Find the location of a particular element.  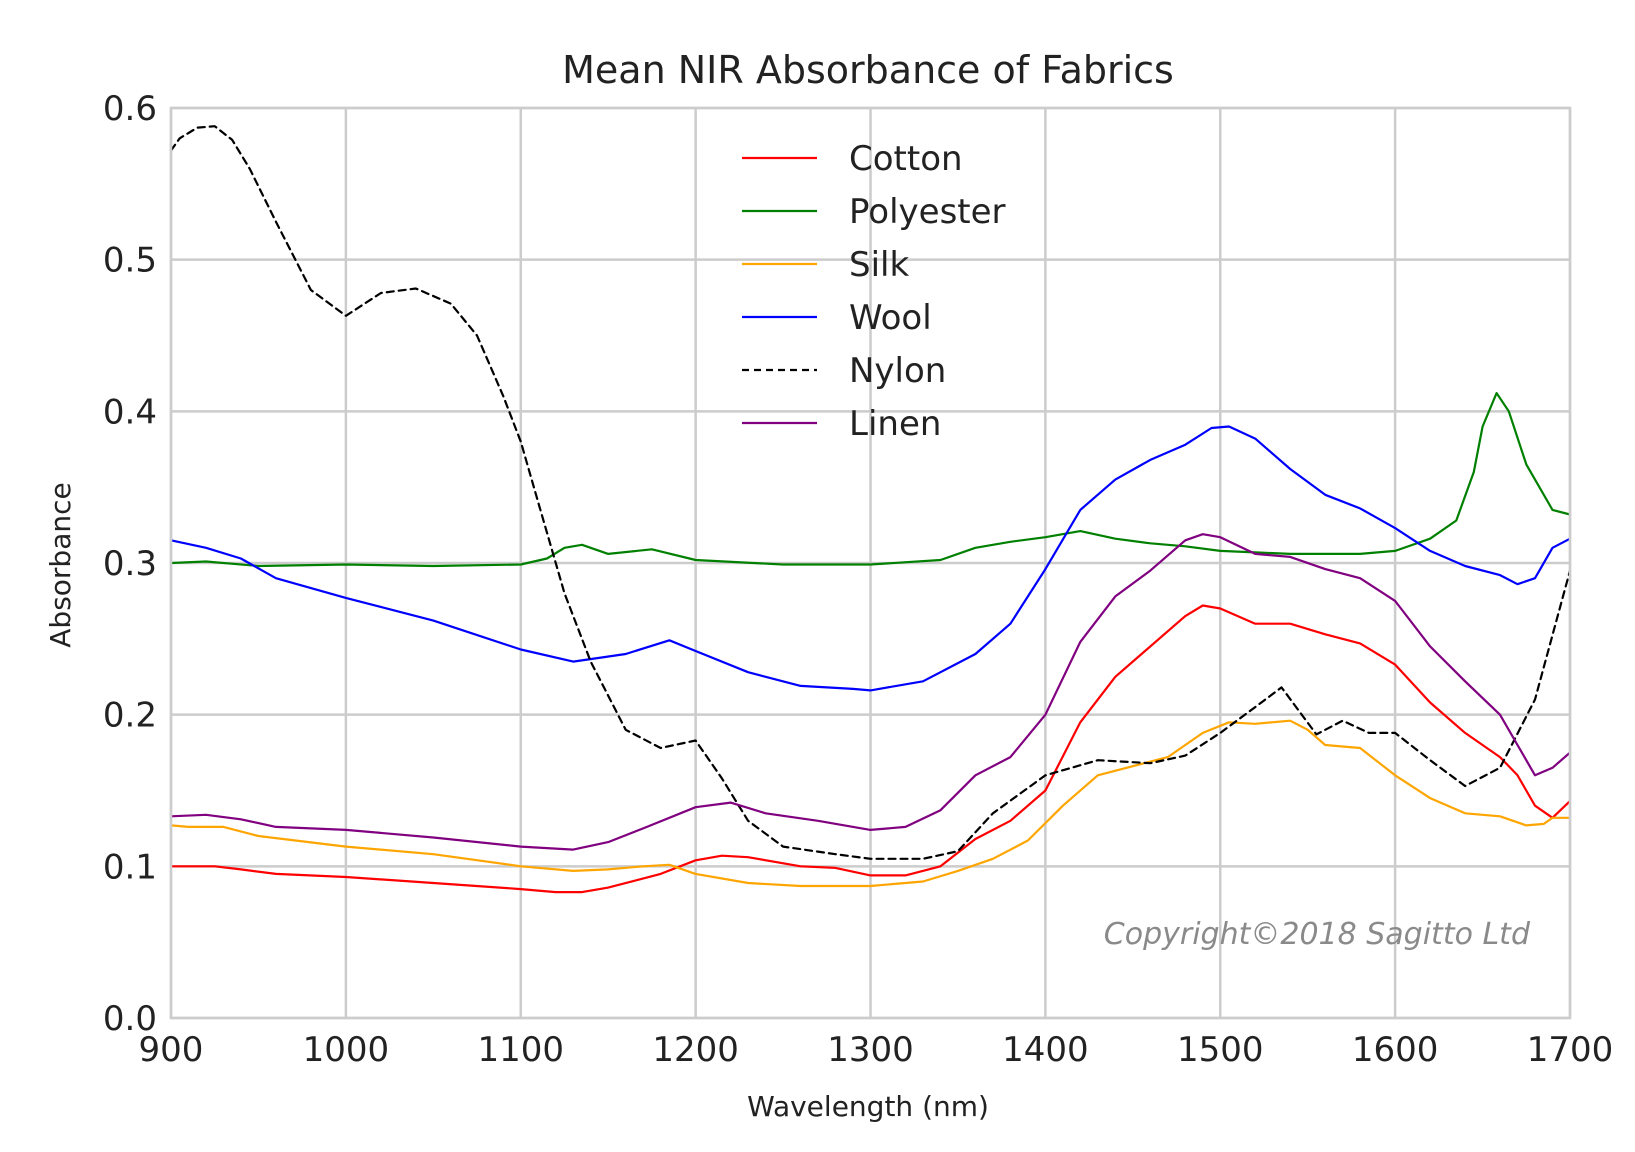

y-tick-label: 0.4 is located at coordinates (130, 412).